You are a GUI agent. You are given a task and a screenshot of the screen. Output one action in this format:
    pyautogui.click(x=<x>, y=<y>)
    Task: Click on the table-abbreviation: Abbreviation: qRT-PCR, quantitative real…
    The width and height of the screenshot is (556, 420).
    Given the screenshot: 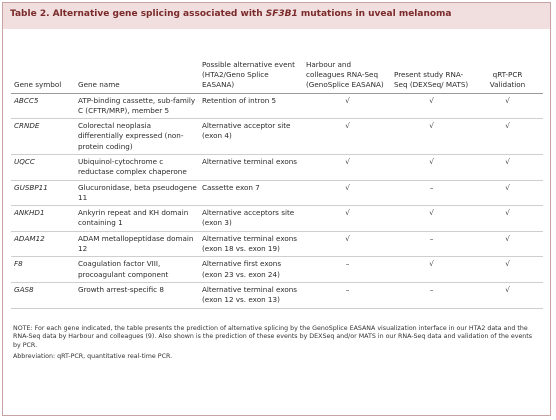 What is the action you would take?
    pyautogui.click(x=93, y=356)
    